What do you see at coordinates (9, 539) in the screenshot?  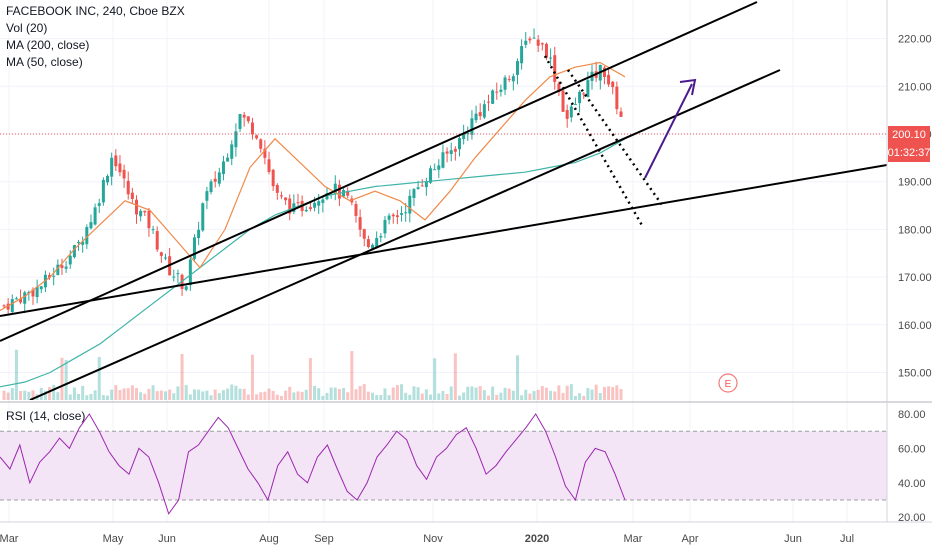 I see `time-axis-label: Mar` at bounding box center [9, 539].